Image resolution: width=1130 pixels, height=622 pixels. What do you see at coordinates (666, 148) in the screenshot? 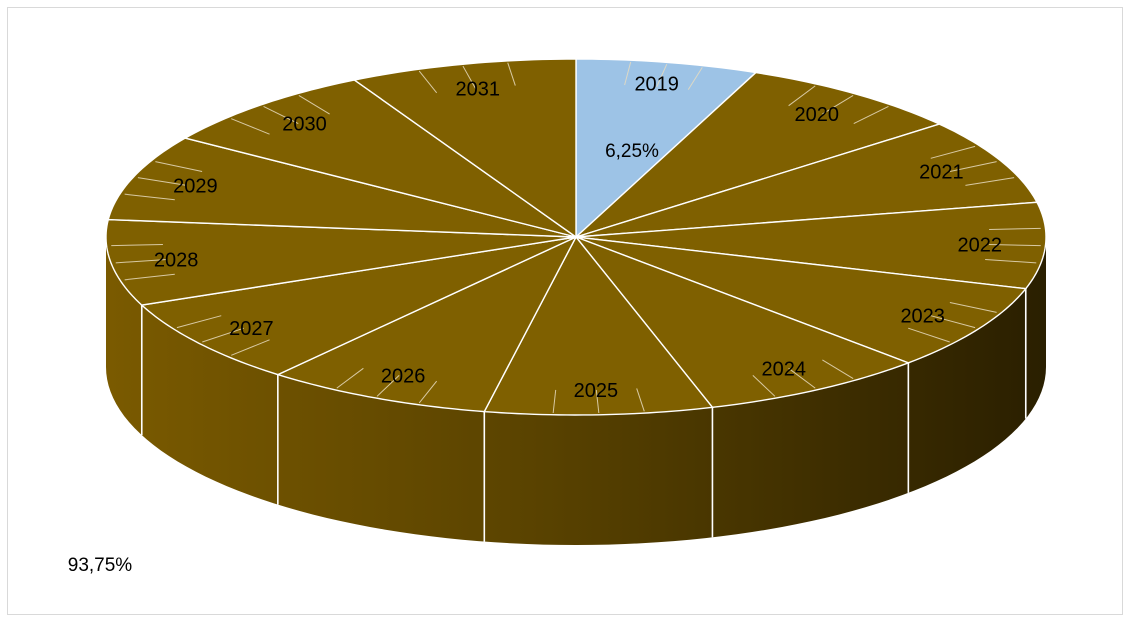
I see `pie-slice-2019` at bounding box center [666, 148].